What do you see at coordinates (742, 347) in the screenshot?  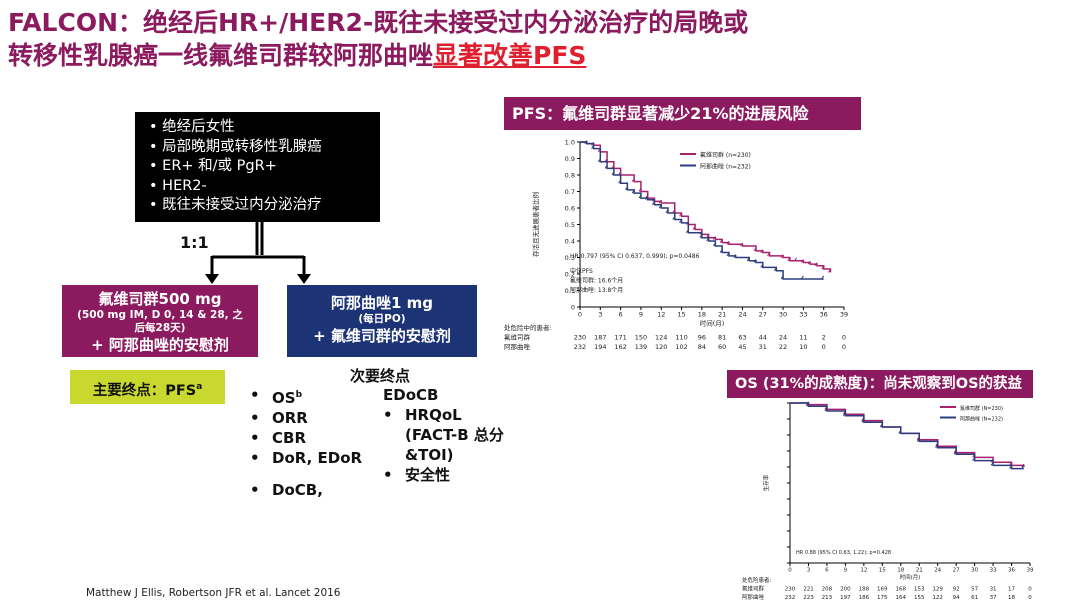 I see `risk-table-value: 45` at bounding box center [742, 347].